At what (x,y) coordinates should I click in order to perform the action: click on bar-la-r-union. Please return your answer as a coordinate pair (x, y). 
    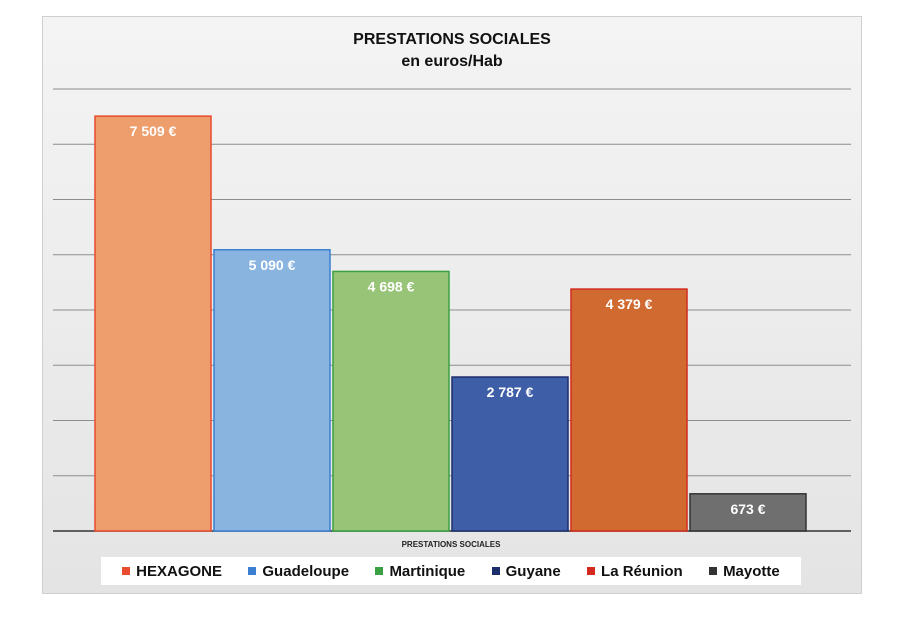
    Looking at the image, I should click on (629, 410).